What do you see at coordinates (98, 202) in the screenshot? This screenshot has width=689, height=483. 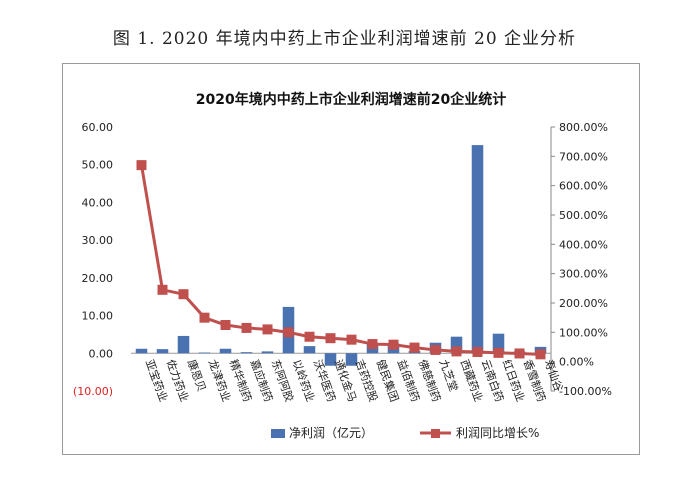 I see `left-tick-label: 40.00` at bounding box center [98, 202].